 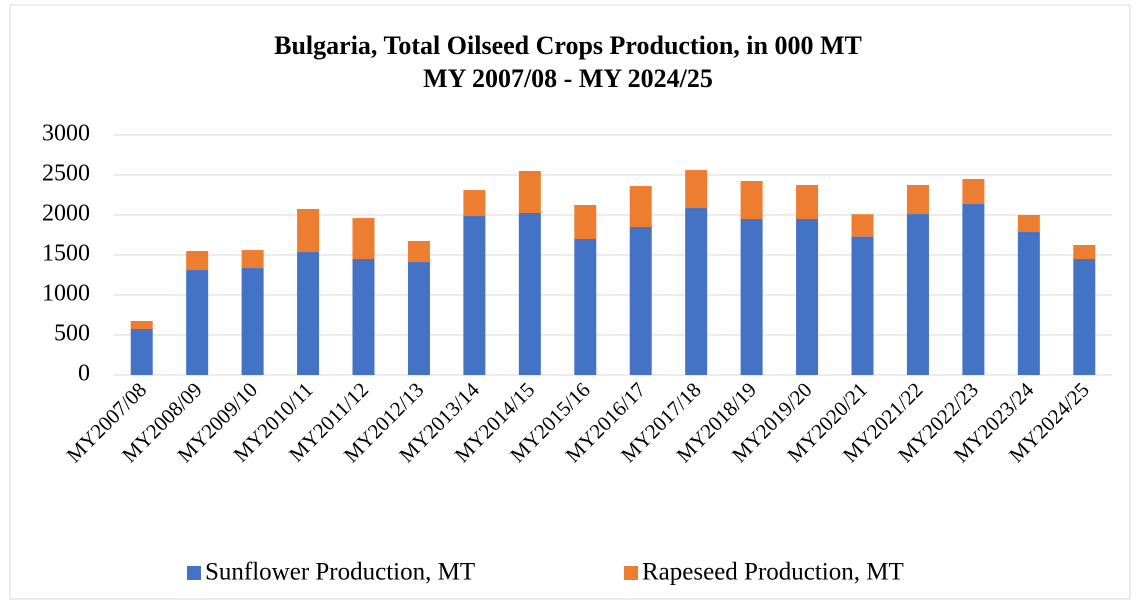 What do you see at coordinates (340, 572) in the screenshot?
I see `legend-label: Sunflower Production, MT` at bounding box center [340, 572].